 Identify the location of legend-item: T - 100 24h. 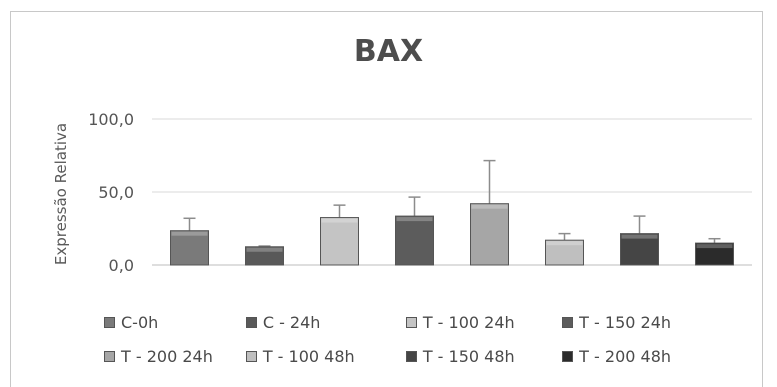
(483, 322).